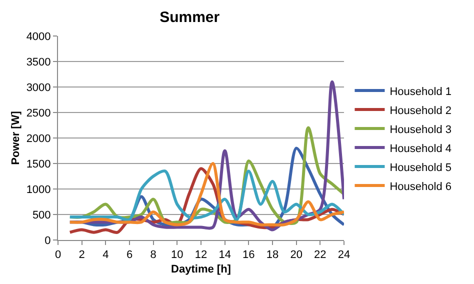 This screenshot has width=474, height=284. I want to click on x-tick-label: 20, so click(296, 255).